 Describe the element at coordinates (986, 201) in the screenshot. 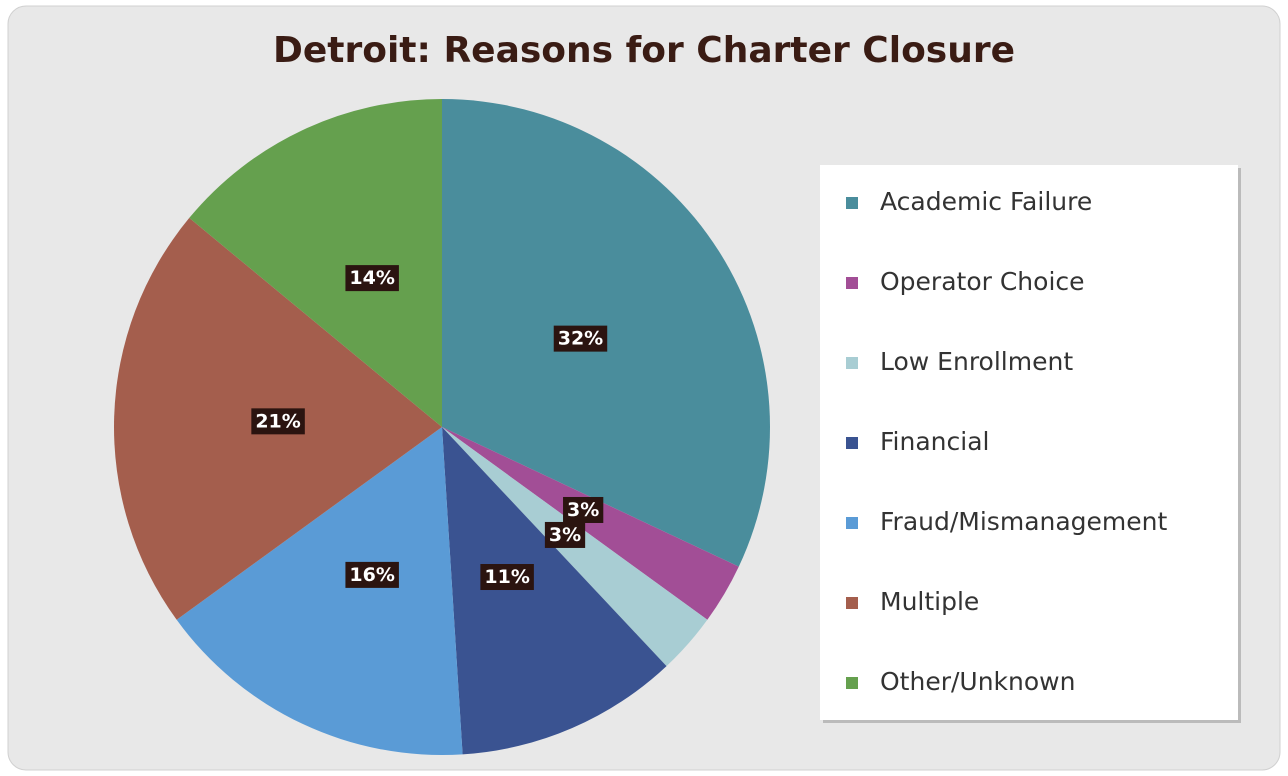

I see `legend-label: Academic Failure` at that location.